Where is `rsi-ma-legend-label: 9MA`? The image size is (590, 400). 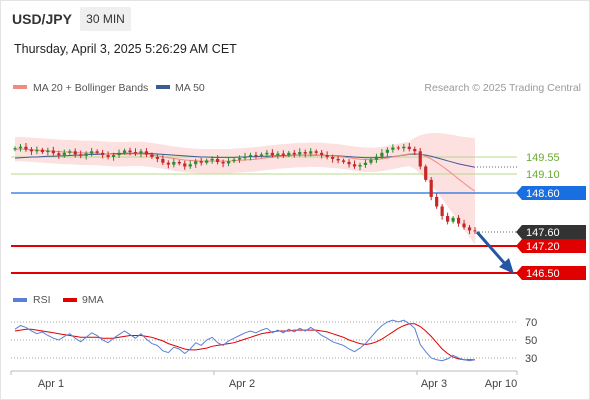 rsi-ma-legend-label: 9MA is located at coordinates (93, 300).